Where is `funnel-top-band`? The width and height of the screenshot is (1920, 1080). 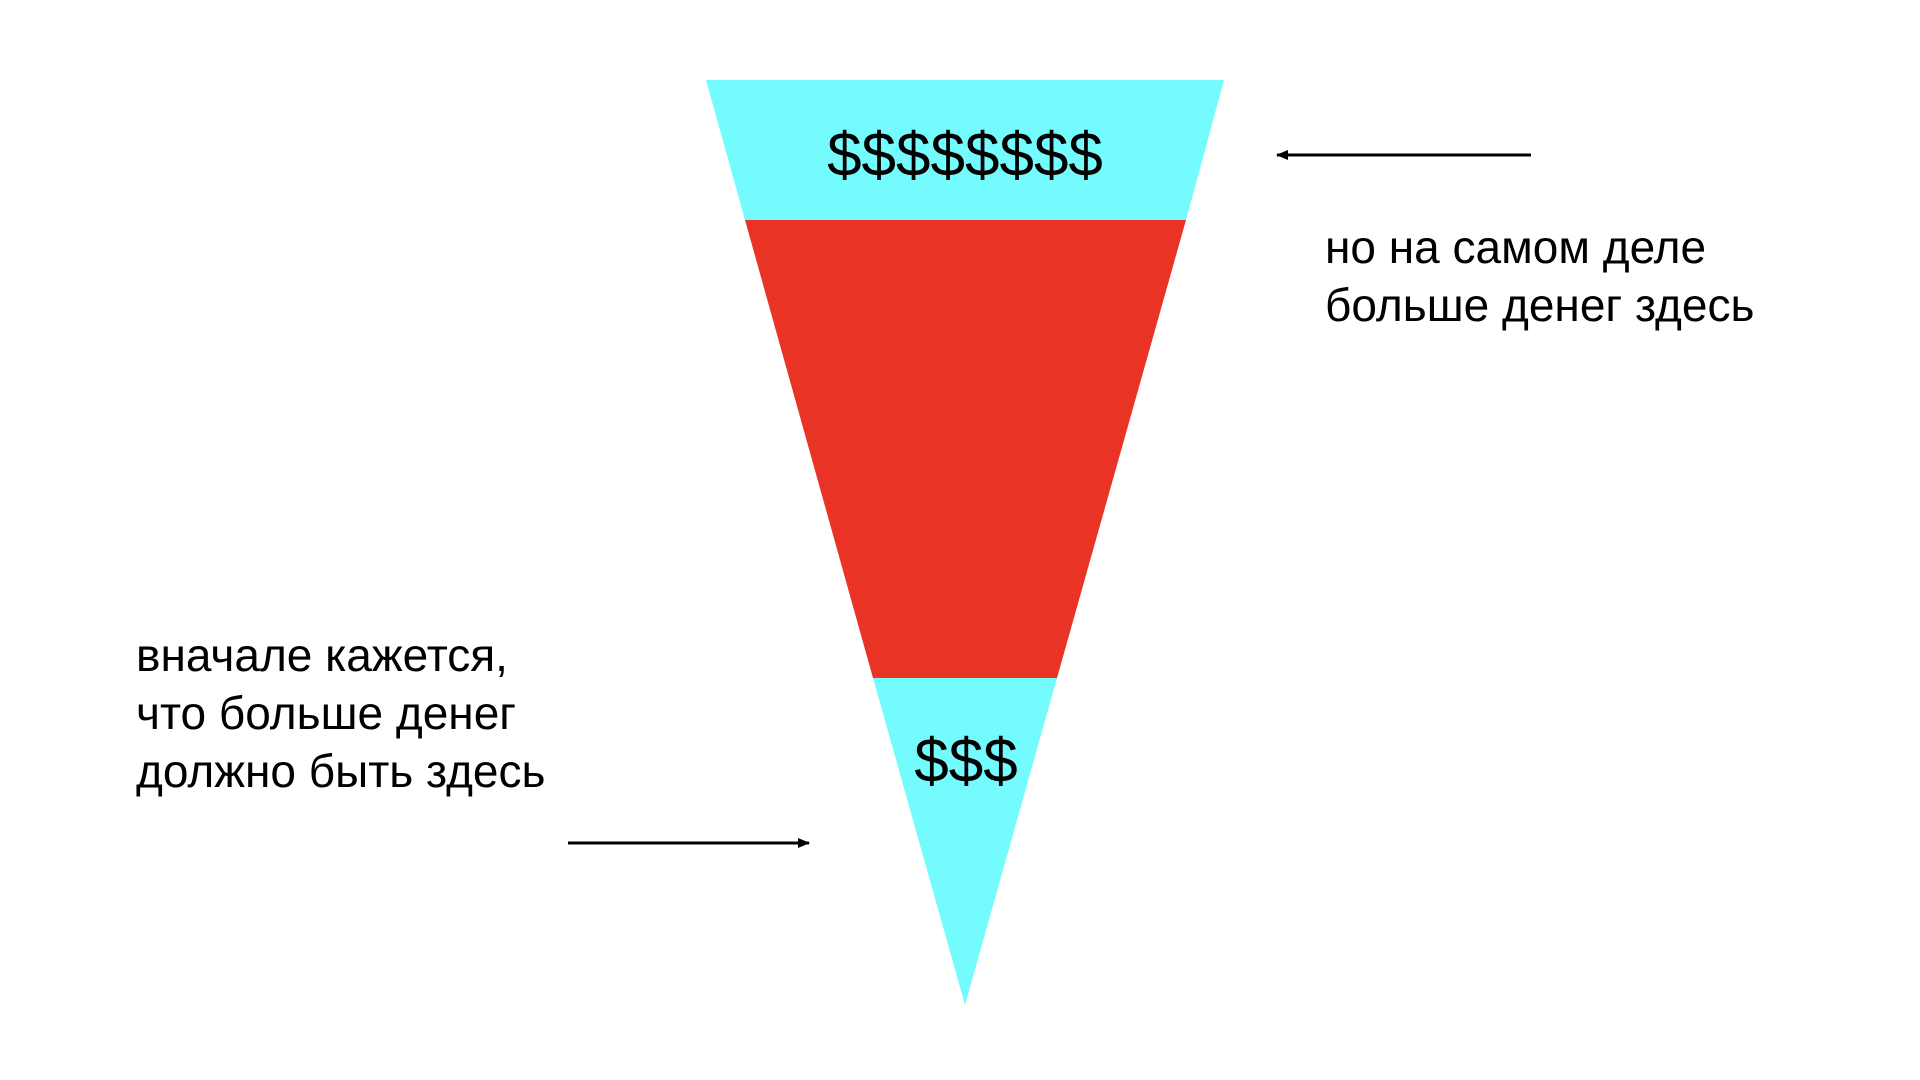
funnel-top-band is located at coordinates (965, 150).